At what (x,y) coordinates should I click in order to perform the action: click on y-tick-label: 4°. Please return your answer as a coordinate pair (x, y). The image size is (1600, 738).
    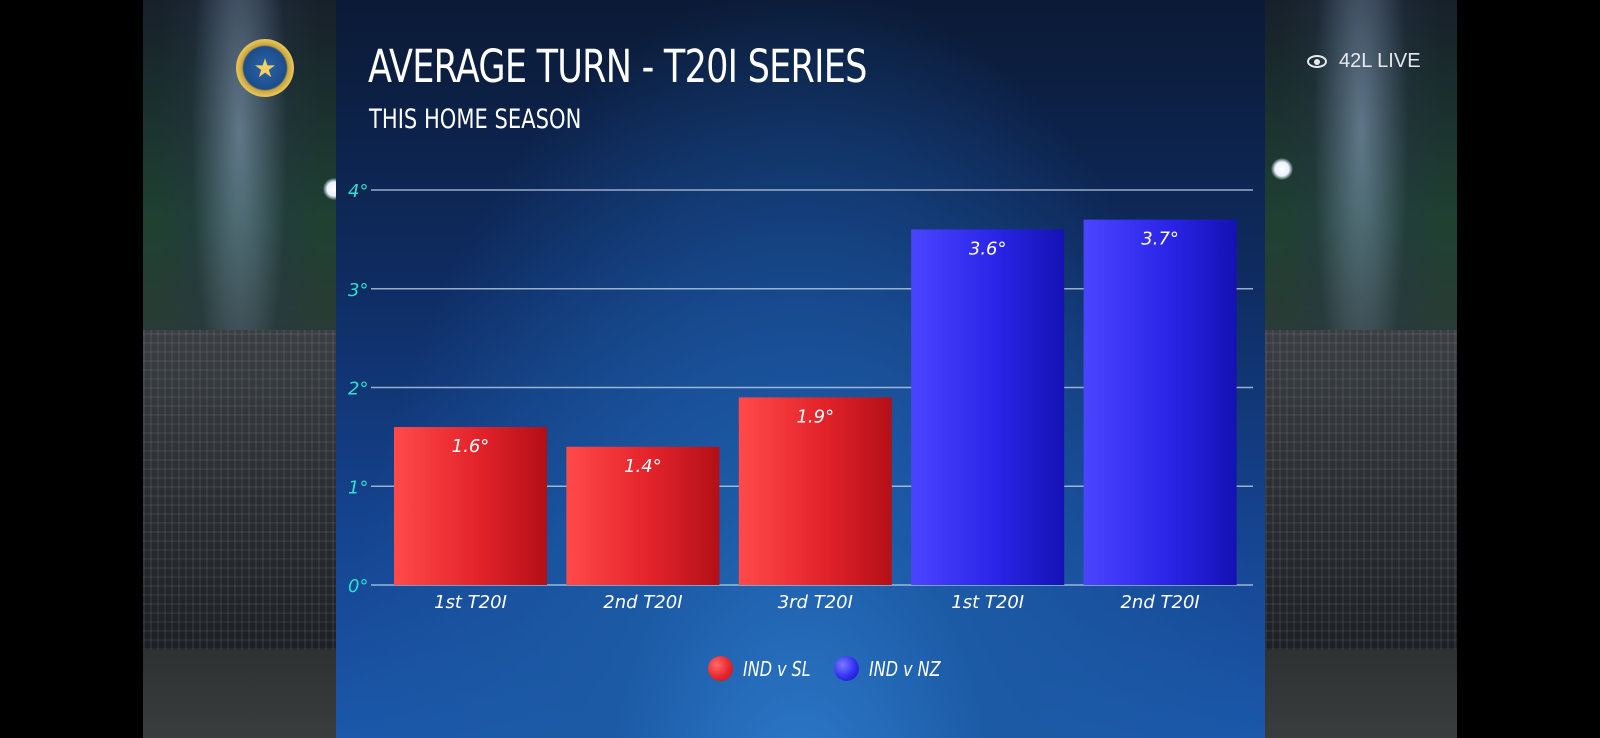
    Looking at the image, I should click on (358, 191).